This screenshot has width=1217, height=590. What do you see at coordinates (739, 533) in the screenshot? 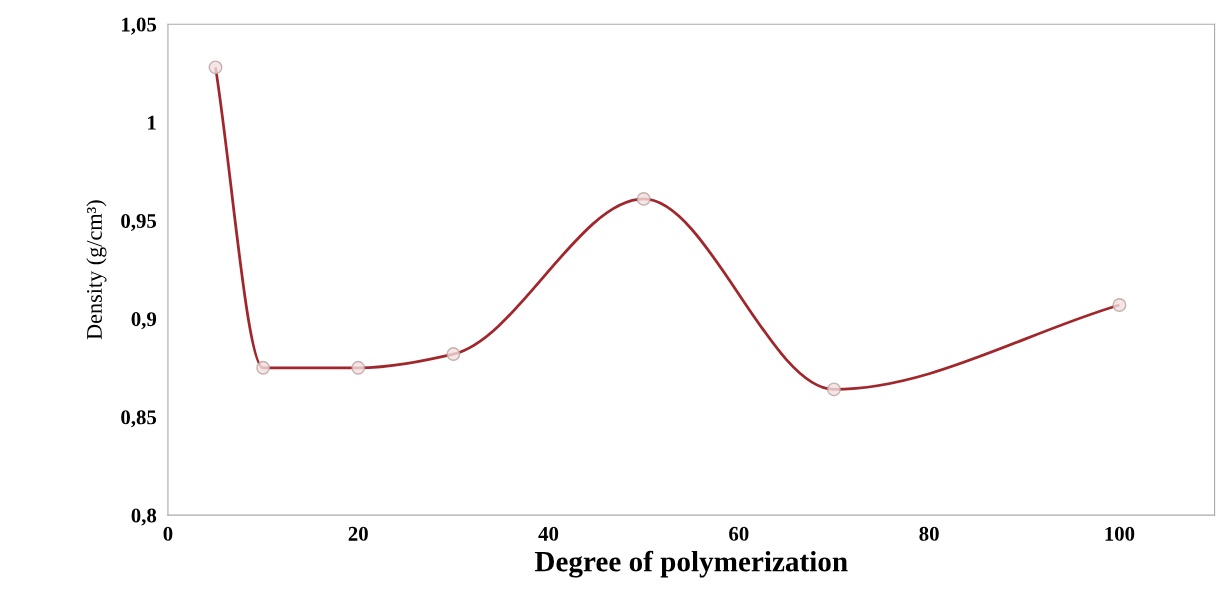
I see `x-tick-label: 60` at bounding box center [739, 533].